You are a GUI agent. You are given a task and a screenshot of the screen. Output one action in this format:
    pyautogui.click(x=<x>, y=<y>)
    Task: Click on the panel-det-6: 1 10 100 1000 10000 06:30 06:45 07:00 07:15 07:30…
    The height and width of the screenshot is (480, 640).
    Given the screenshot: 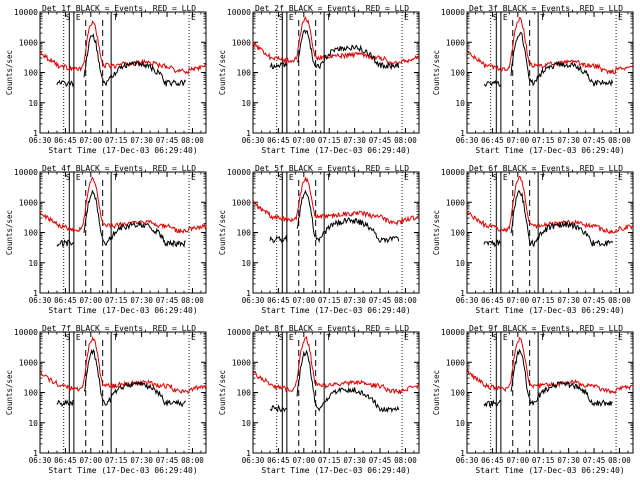 What is the action you would take?
    pyautogui.click(x=533, y=239)
    